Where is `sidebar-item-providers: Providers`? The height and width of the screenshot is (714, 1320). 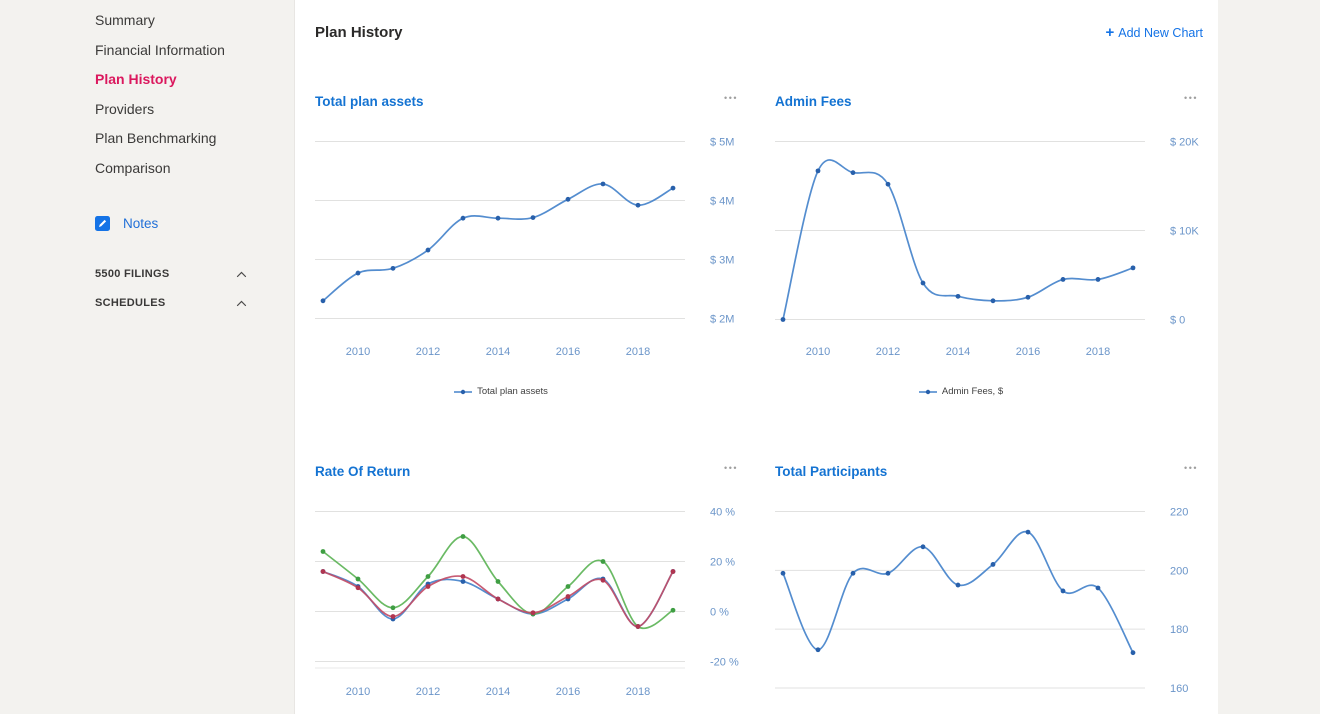 sidebar-item-providers: Providers is located at coordinates (125, 108).